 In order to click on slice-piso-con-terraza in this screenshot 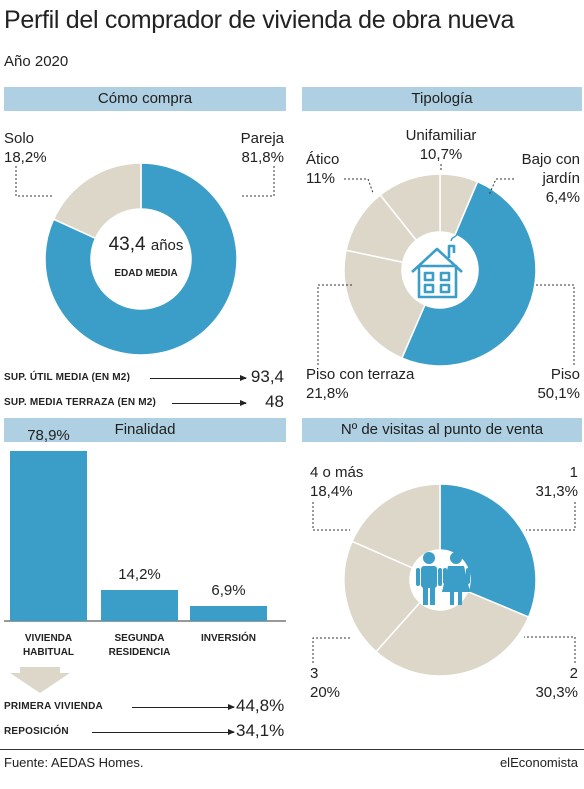, I will do `click(384, 304)`.